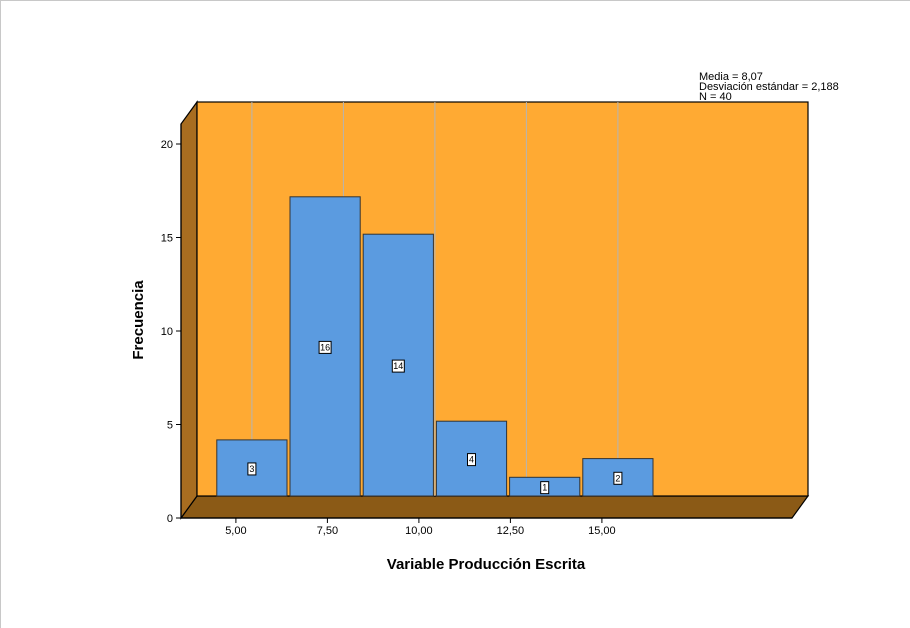 This screenshot has width=910, height=628. I want to click on stats-line: Media = 8,07, so click(731, 77).